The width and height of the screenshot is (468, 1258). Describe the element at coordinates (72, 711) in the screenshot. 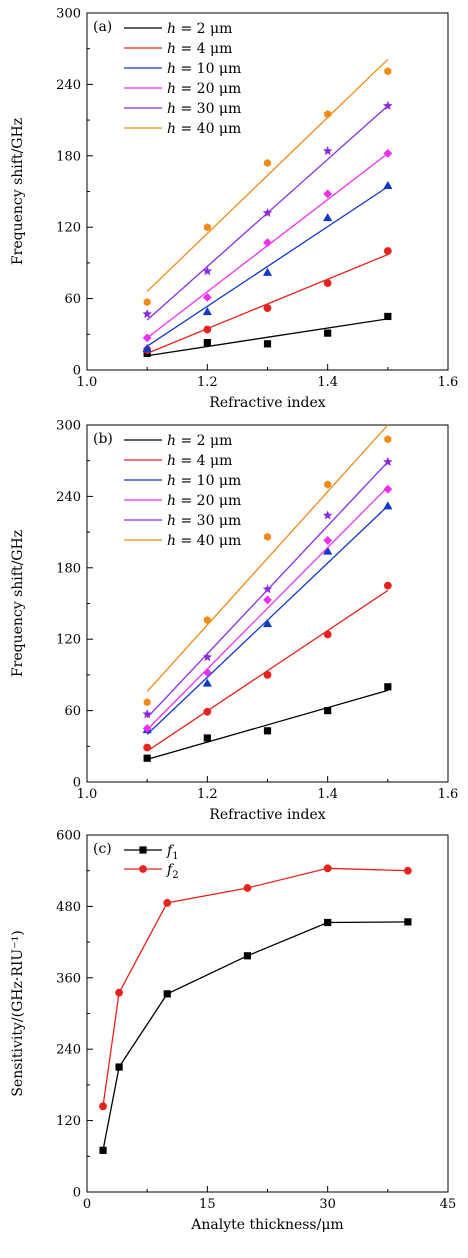

I see `y-tick-label: 60` at that location.